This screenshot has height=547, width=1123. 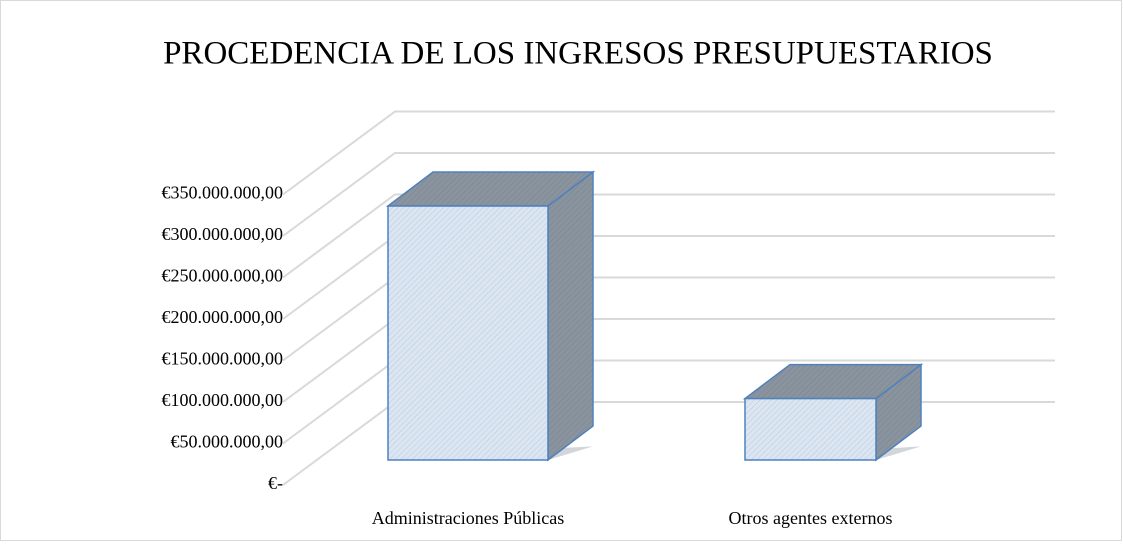 What do you see at coordinates (275, 483) in the screenshot?
I see `y-tick-label: €-` at bounding box center [275, 483].